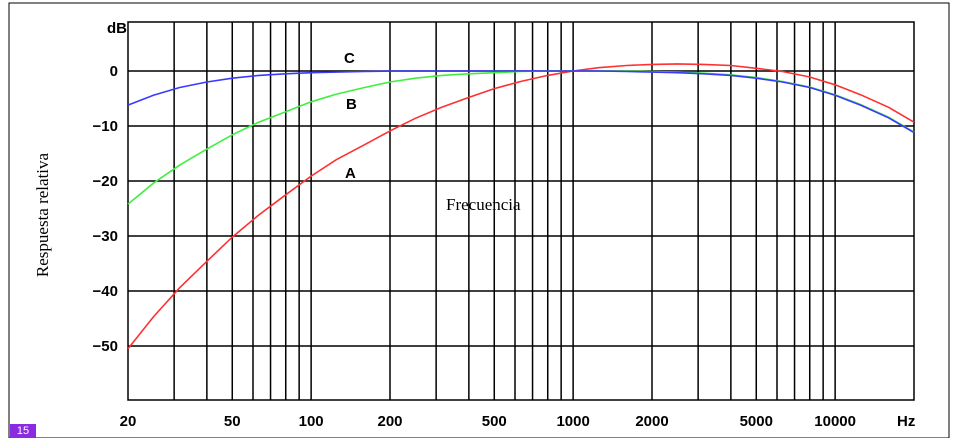 This screenshot has height=443, width=959. What do you see at coordinates (521, 102) in the screenshot?
I see `series-line-c` at bounding box center [521, 102].